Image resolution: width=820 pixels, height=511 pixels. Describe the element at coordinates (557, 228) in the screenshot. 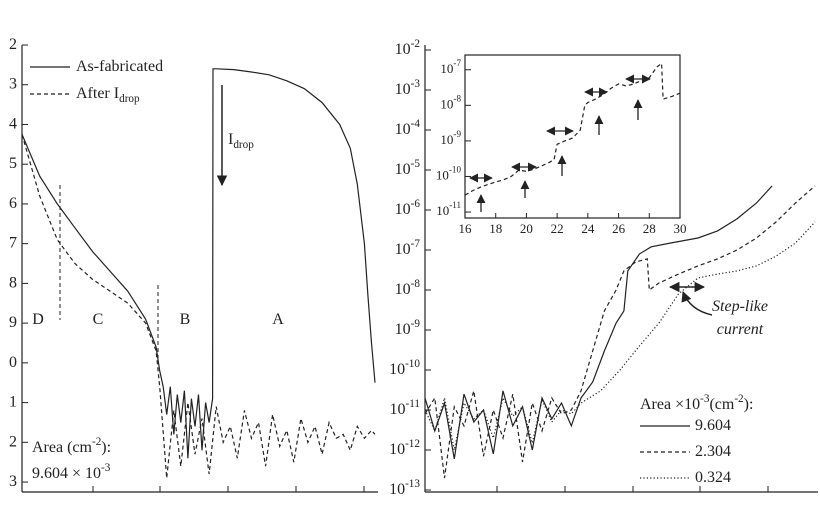

I see `x-tick-label: 22` at that location.